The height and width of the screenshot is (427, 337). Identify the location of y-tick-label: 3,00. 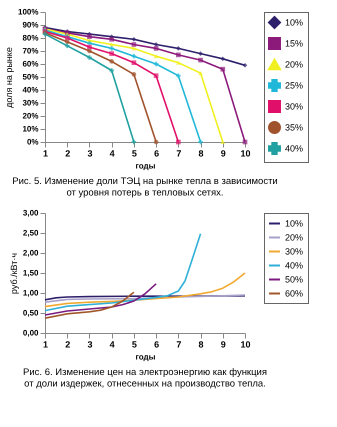
(31, 213).